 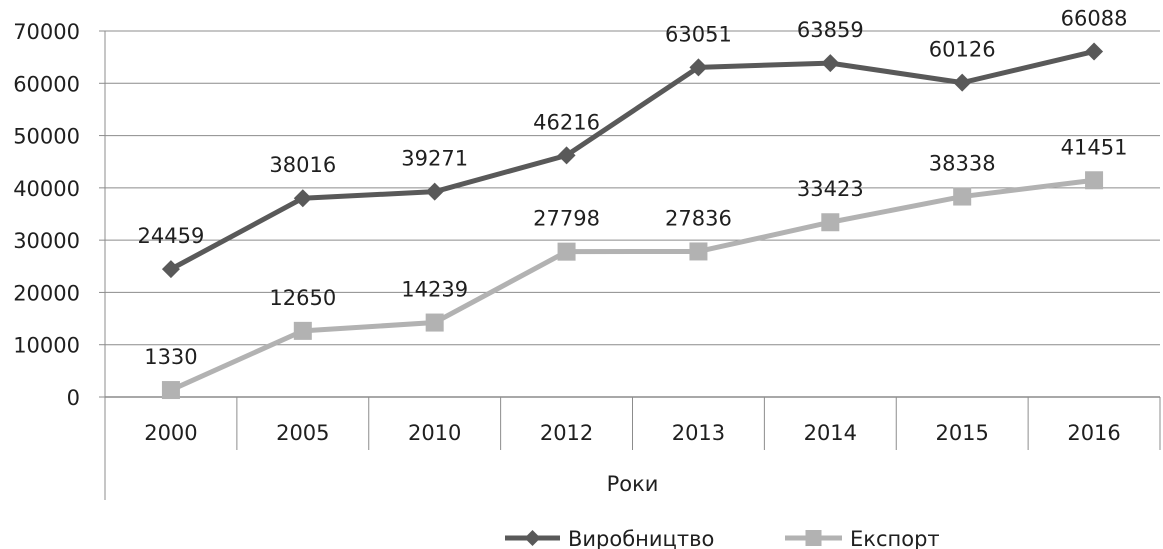 What do you see at coordinates (962, 164) in the screenshot?
I see `data-label: 38338` at bounding box center [962, 164].